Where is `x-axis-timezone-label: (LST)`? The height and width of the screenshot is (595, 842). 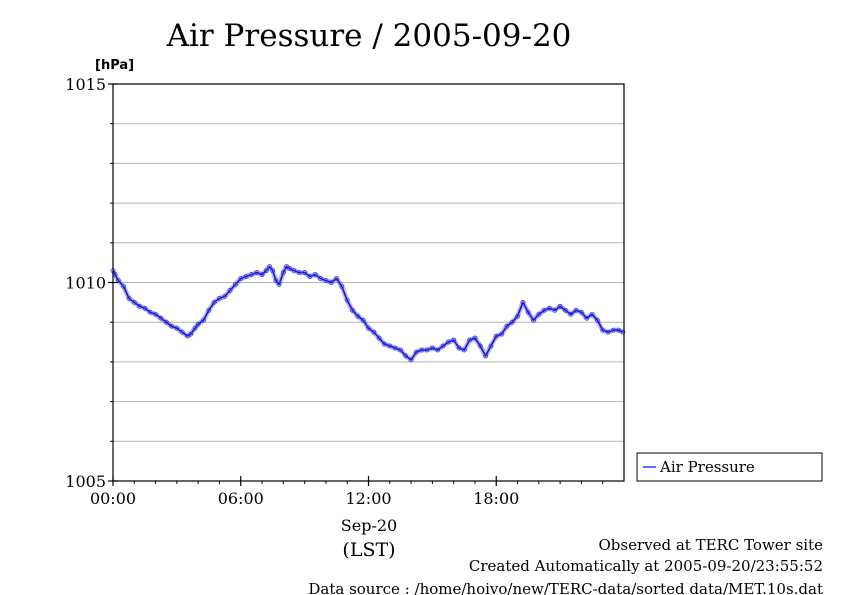
x-axis-timezone-label: (LST) is located at coordinates (368, 550).